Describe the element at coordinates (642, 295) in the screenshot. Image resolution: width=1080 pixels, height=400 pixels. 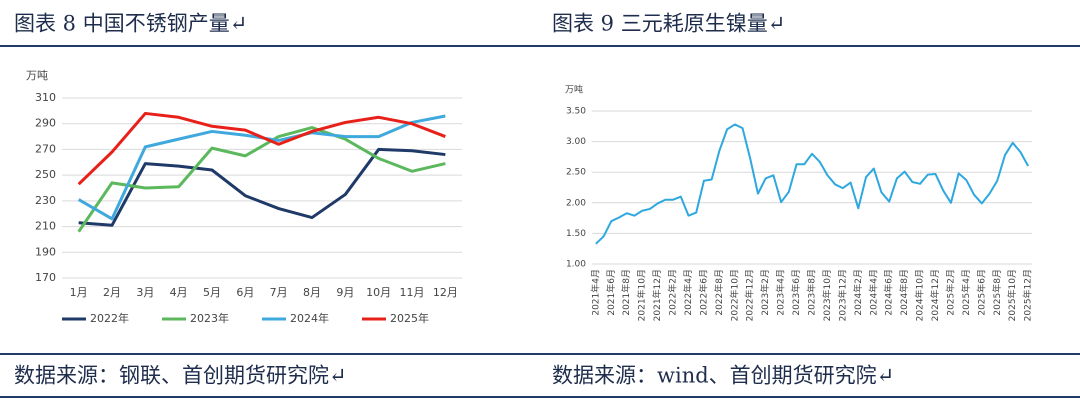
I see `x-tick-label: 2021年10月` at that location.